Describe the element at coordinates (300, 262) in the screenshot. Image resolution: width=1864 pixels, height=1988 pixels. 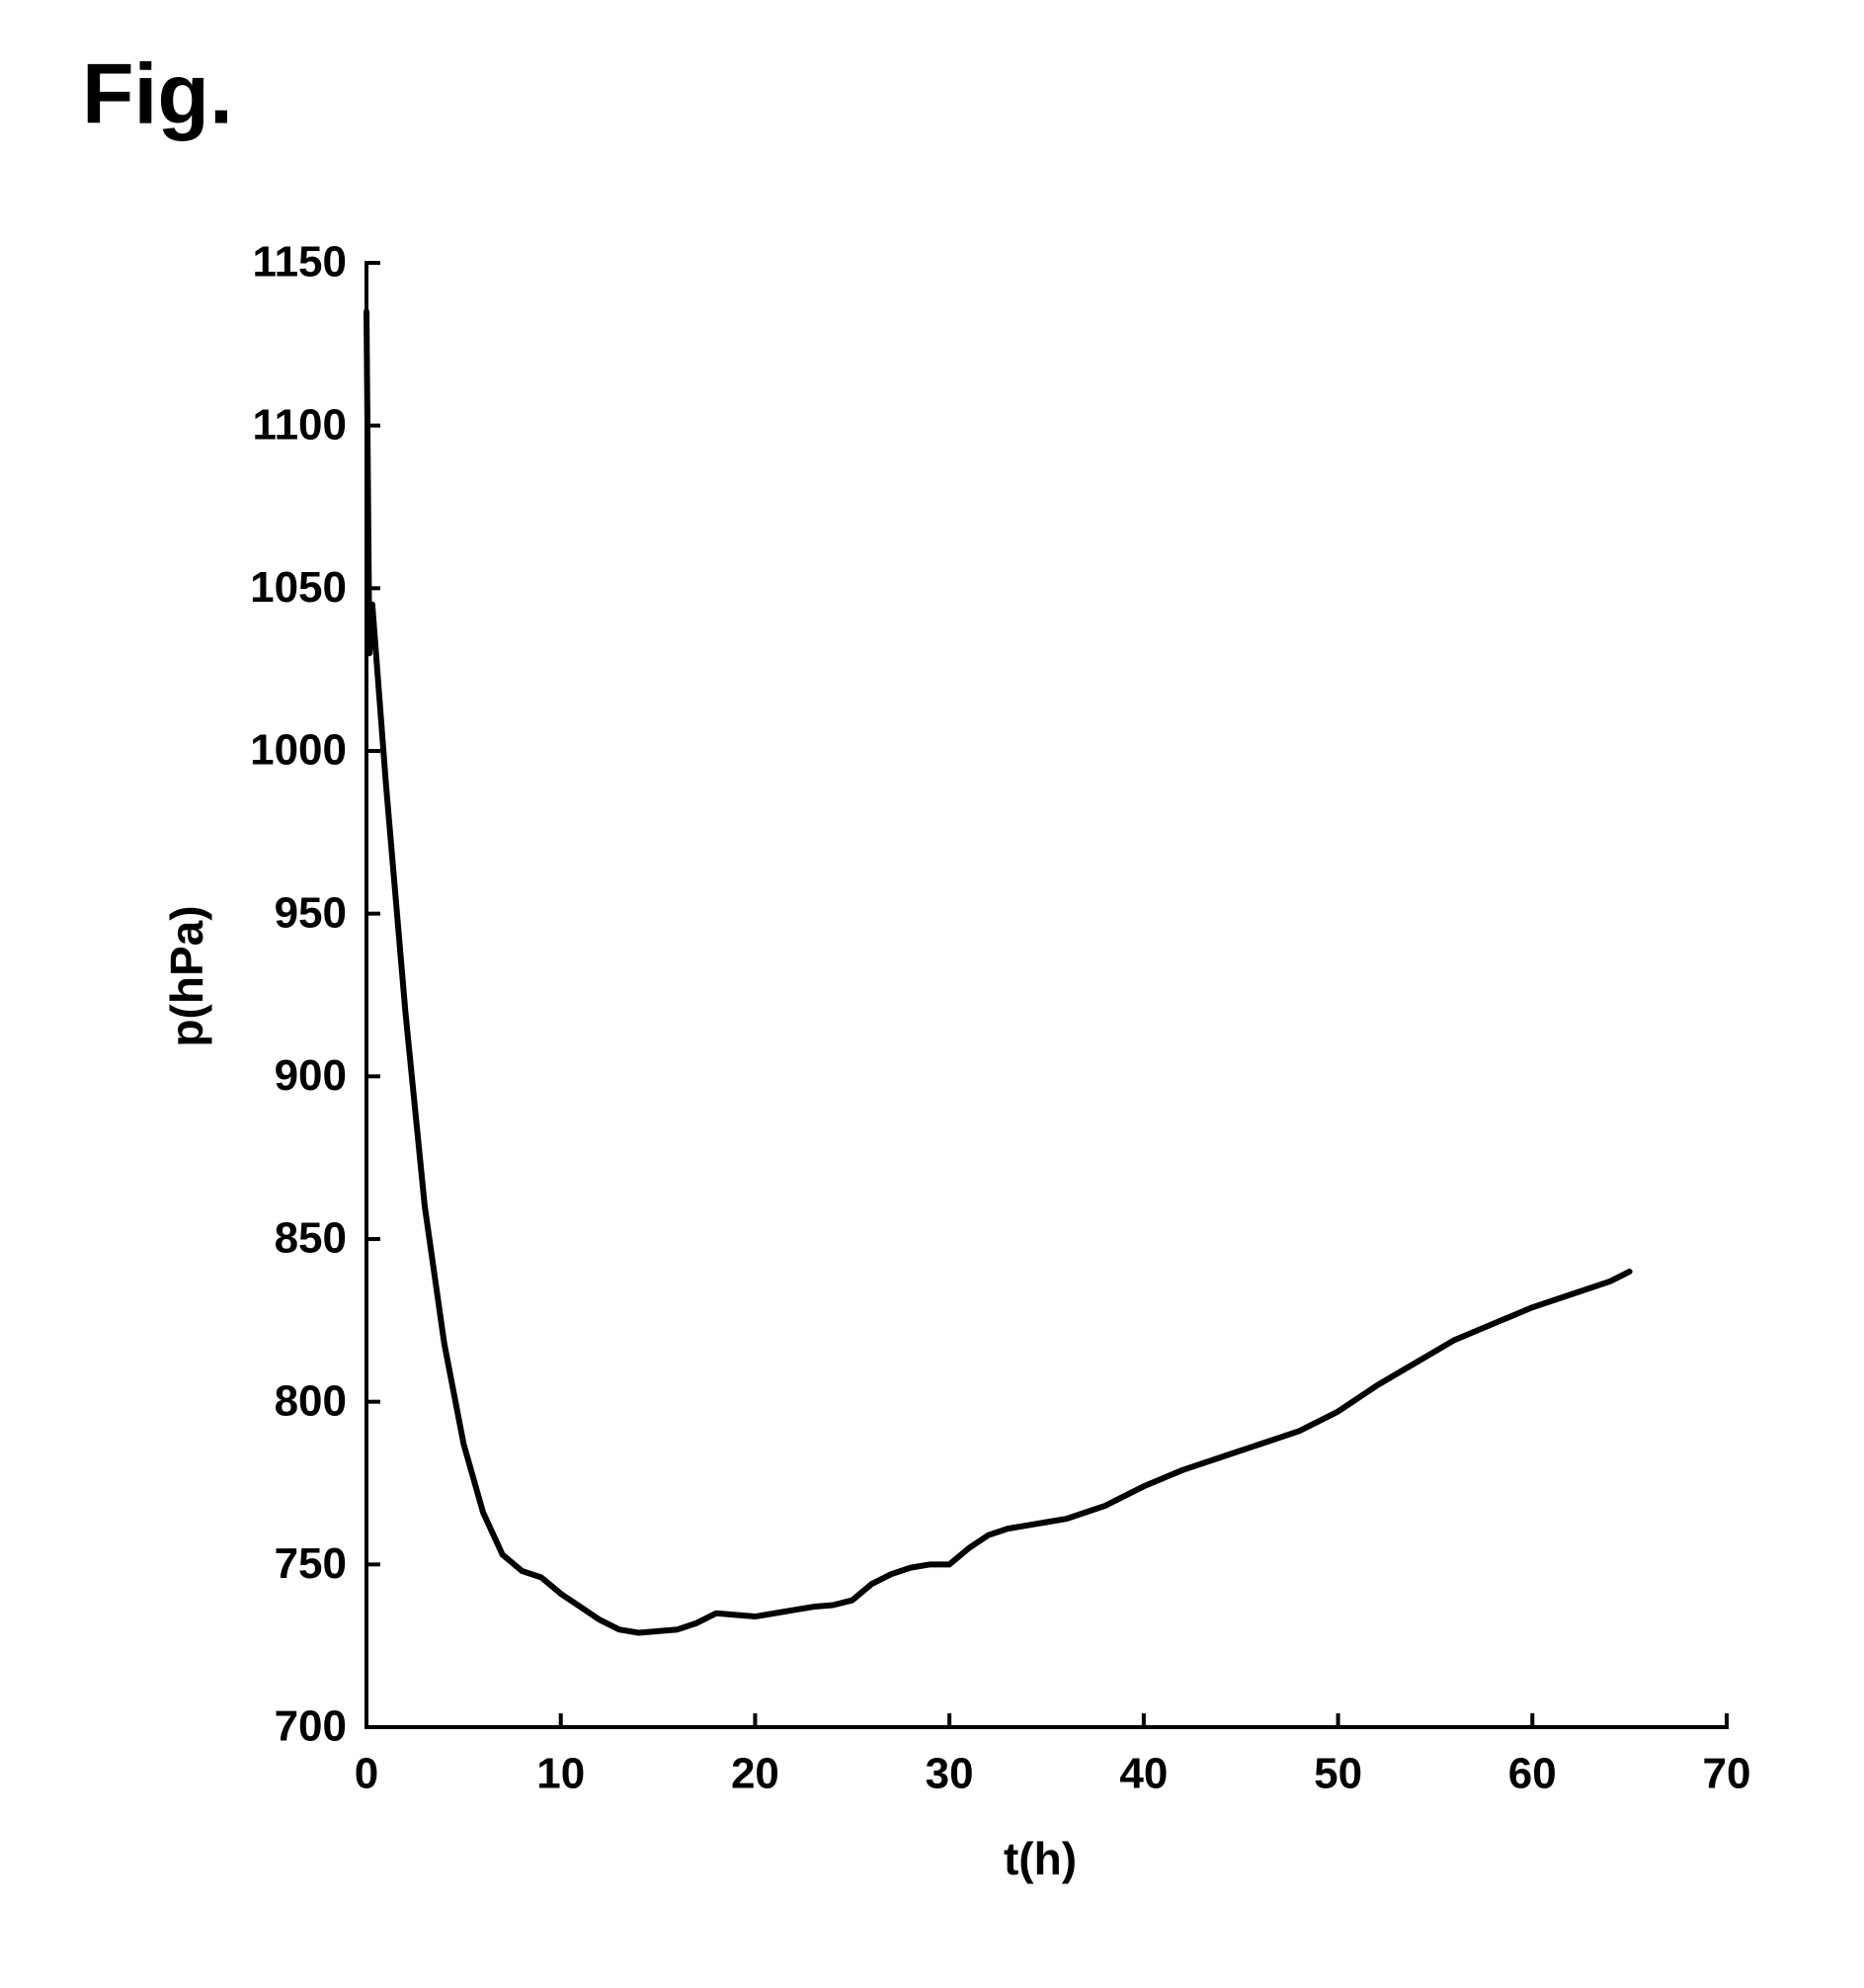
I see `y-tick-label: 1150` at that location.